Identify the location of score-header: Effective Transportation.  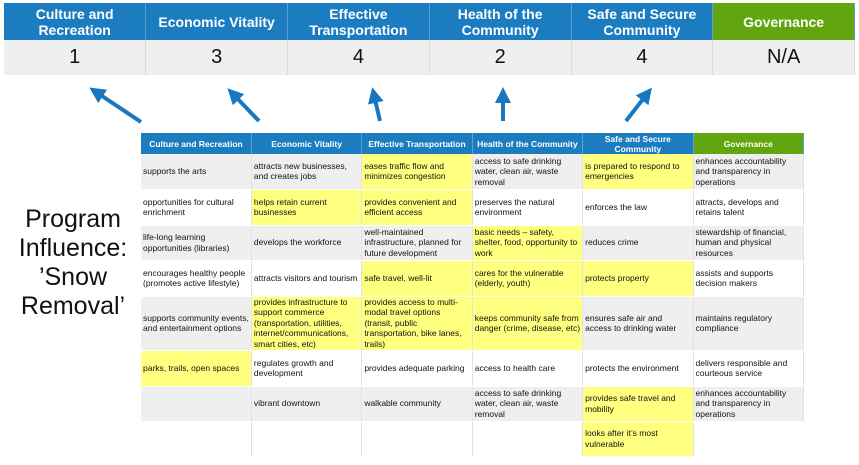
(358, 21).